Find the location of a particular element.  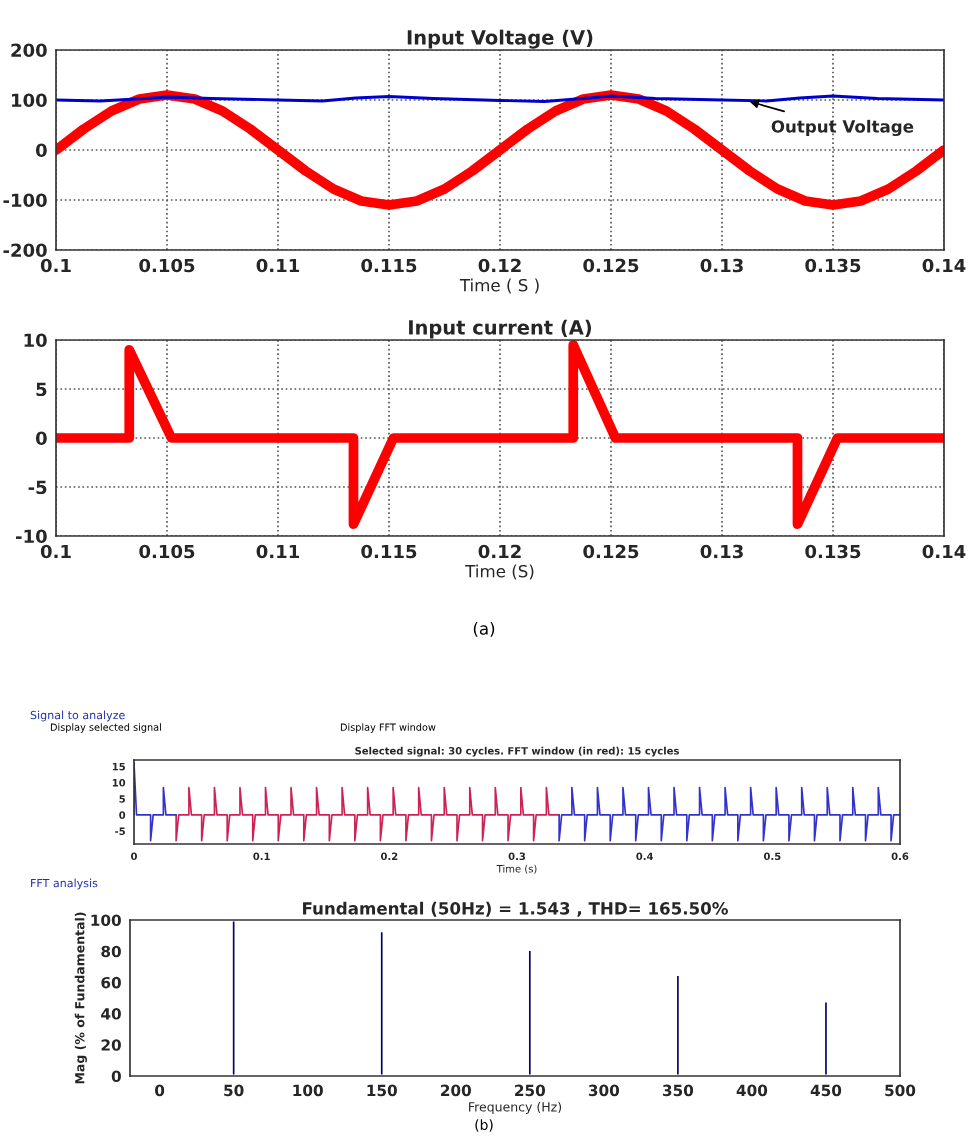

y-tick-label: 5 is located at coordinates (41, 389).